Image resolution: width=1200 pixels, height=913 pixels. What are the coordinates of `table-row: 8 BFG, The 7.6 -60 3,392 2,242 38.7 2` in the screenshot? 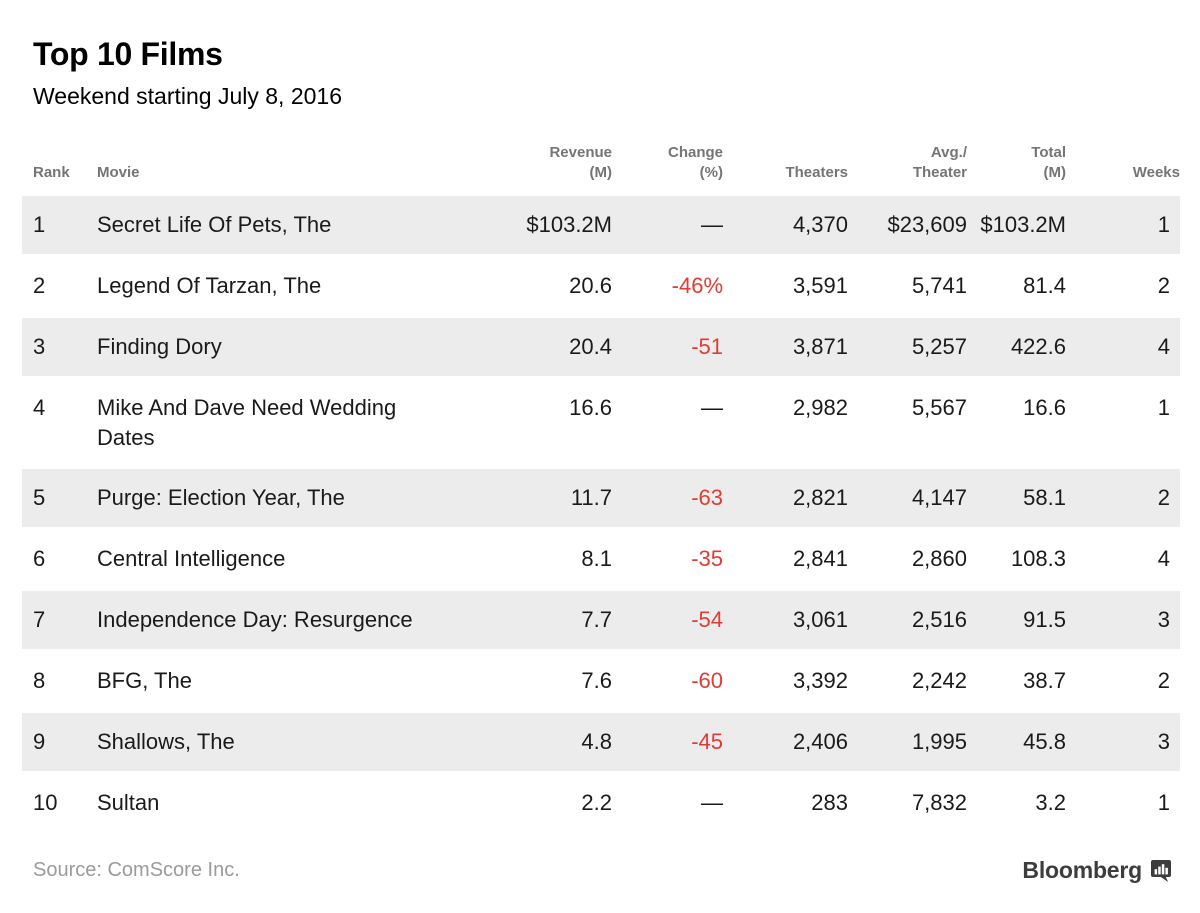 It's located at (601, 681).